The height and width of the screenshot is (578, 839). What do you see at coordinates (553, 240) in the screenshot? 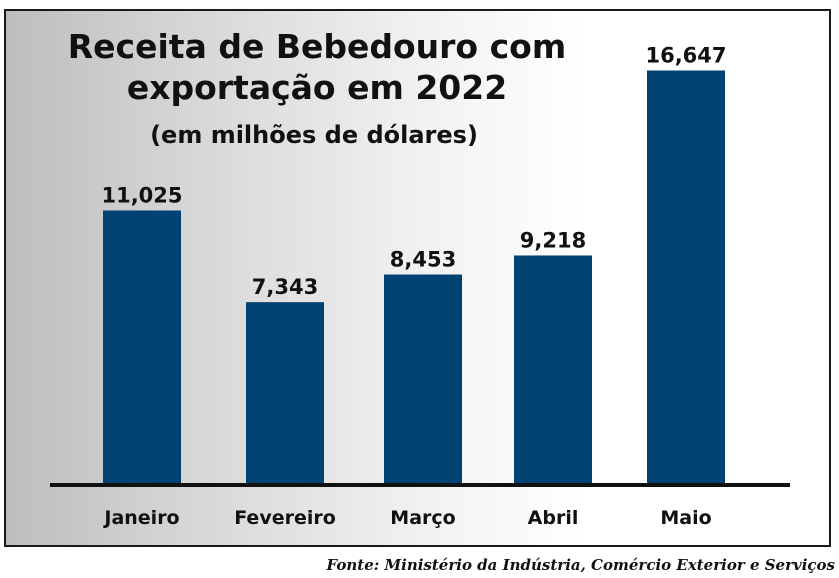
I see `value-label-abril: 9,218` at bounding box center [553, 240].